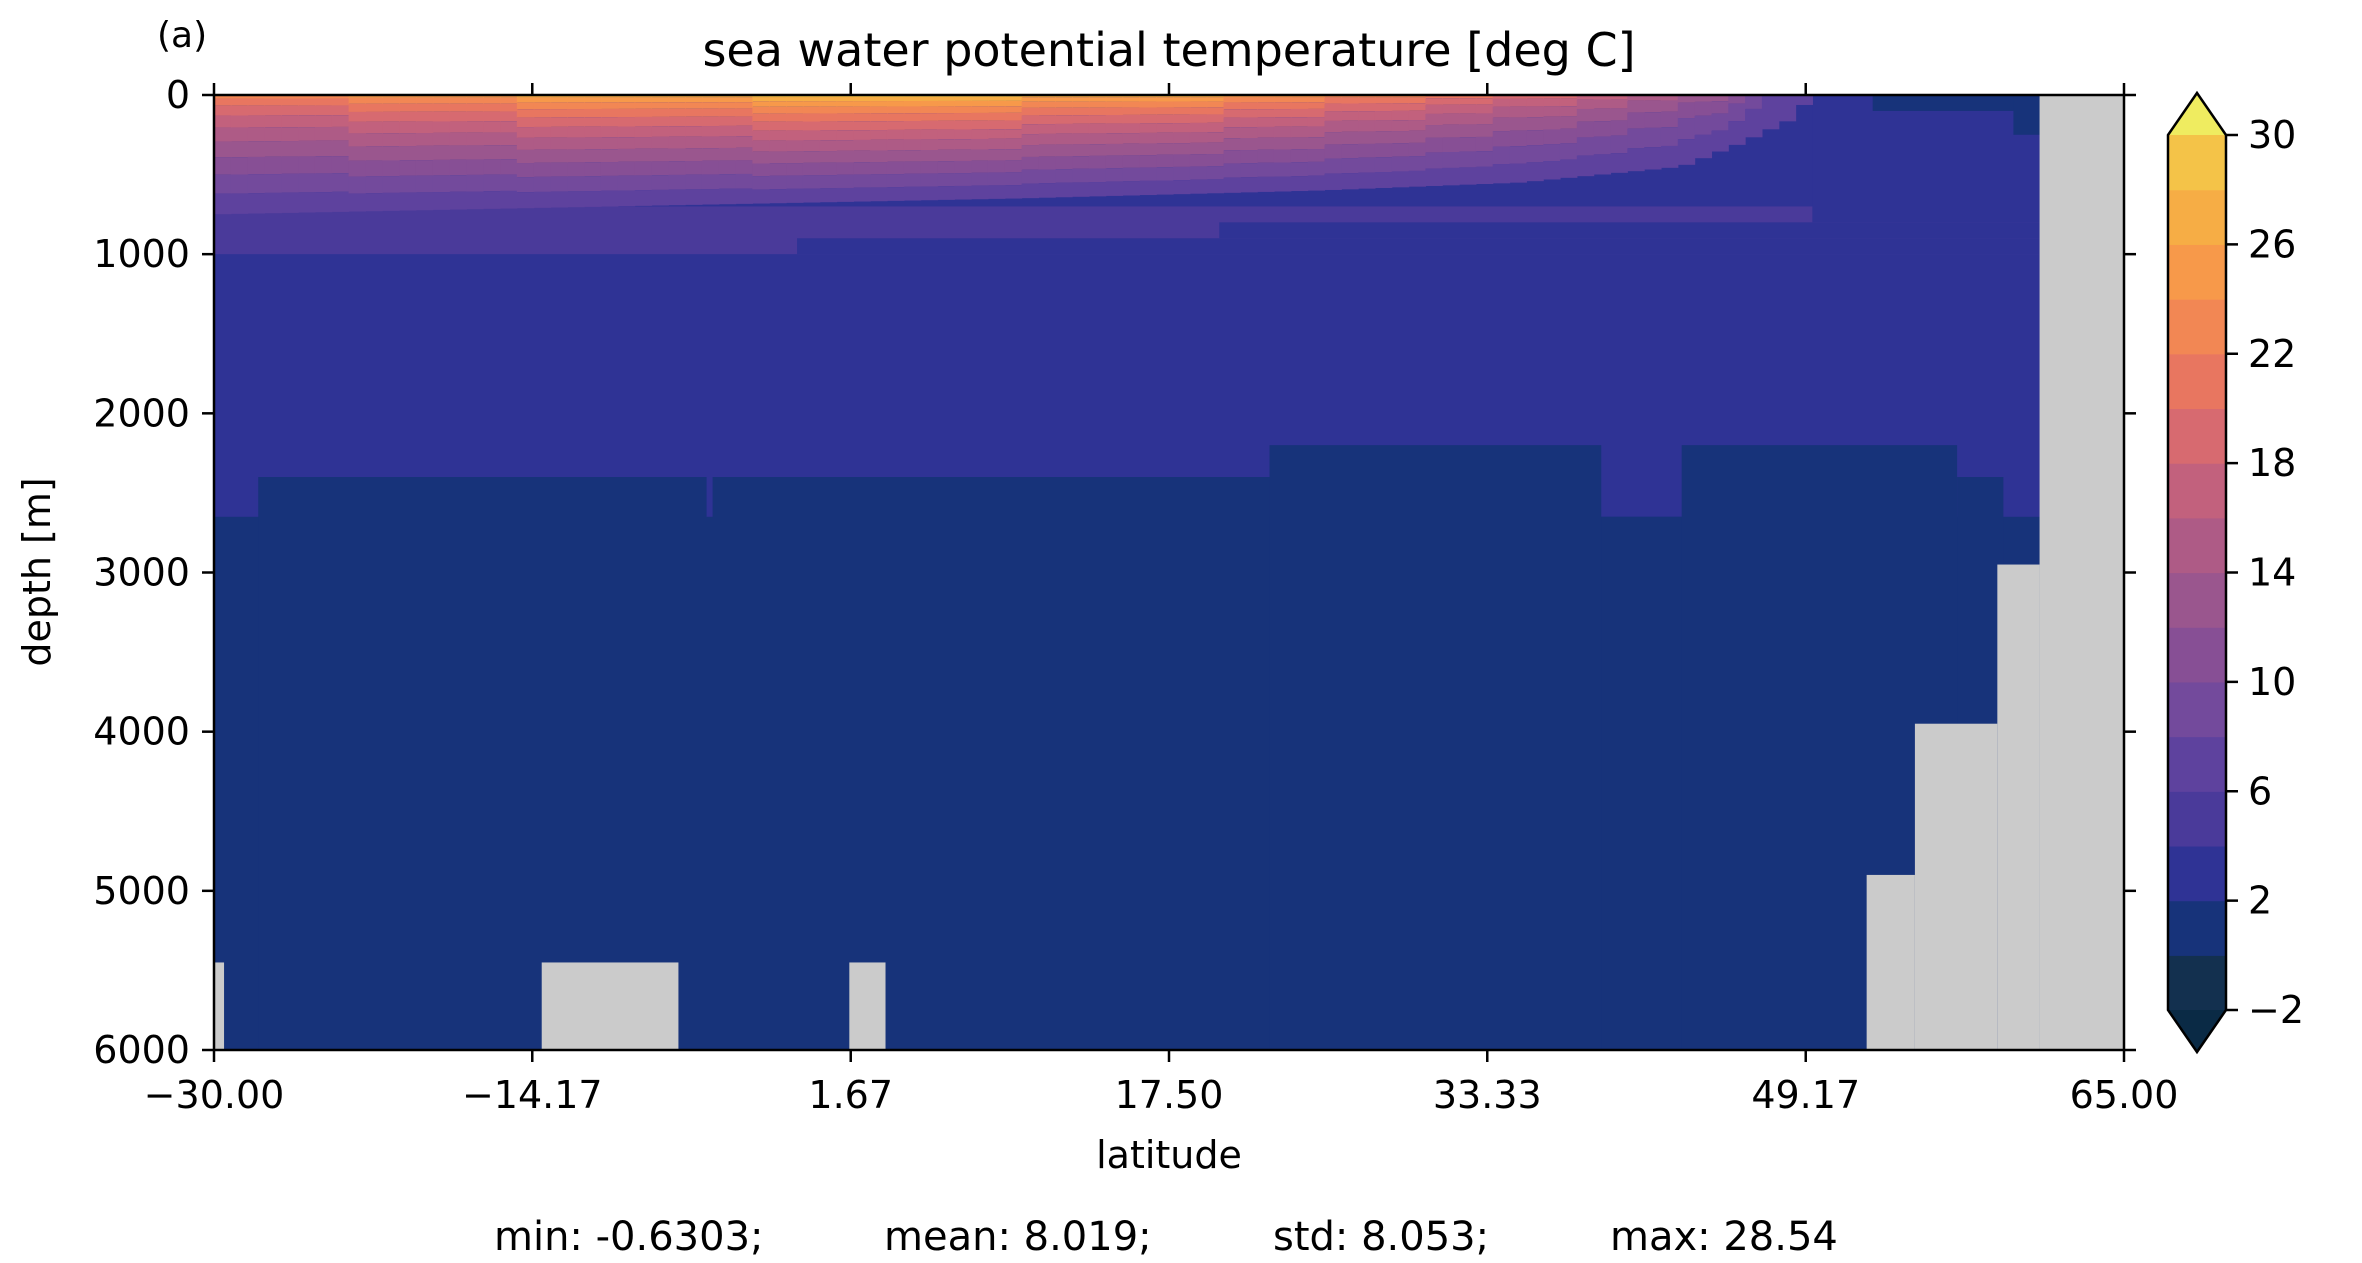  I want to click on colorbar-tick-label: 2, so click(2260, 901).